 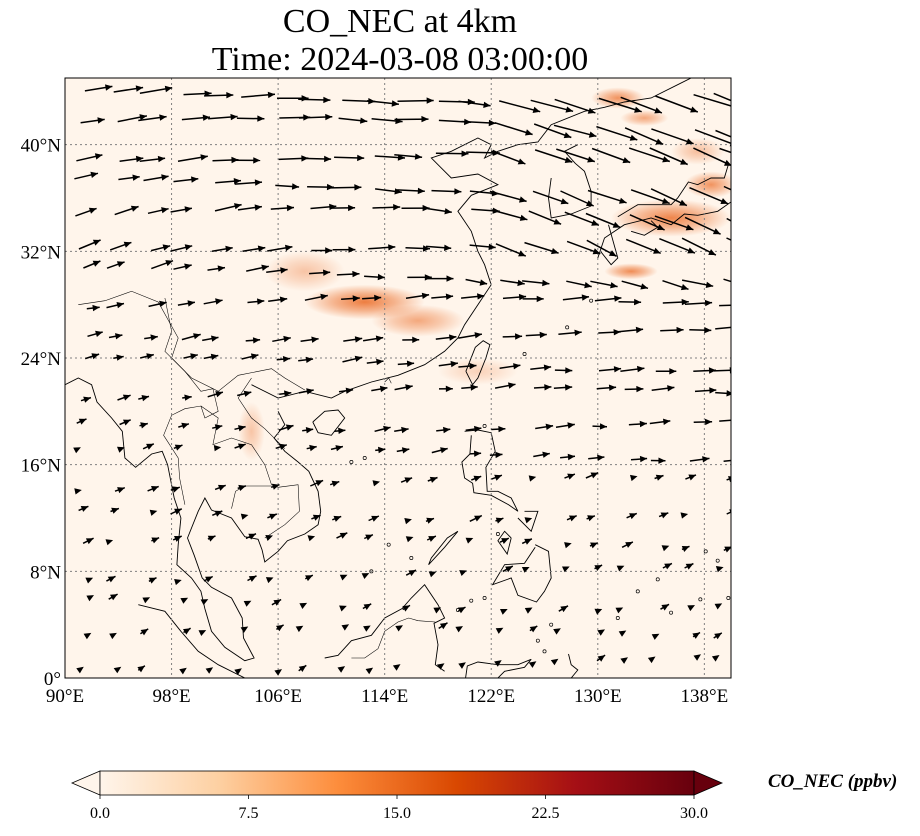 What do you see at coordinates (100, 813) in the screenshot?
I see `colorbar-tick-label: 0.0` at bounding box center [100, 813].